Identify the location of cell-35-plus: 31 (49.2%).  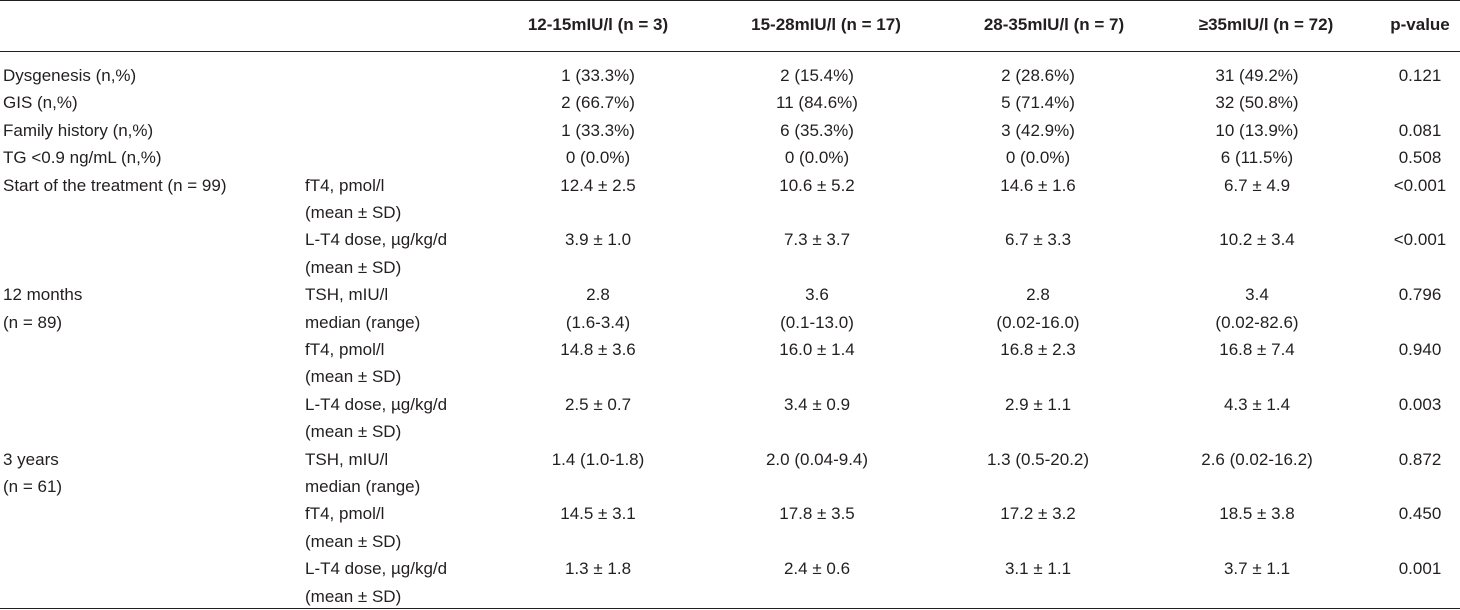
(1257, 75).